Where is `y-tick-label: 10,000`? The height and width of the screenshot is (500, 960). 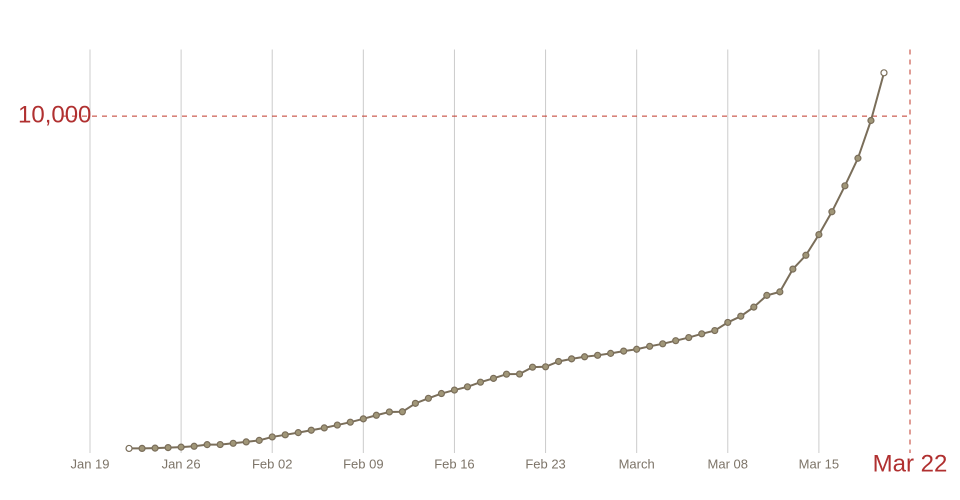 y-tick-label: 10,000 is located at coordinates (54, 114).